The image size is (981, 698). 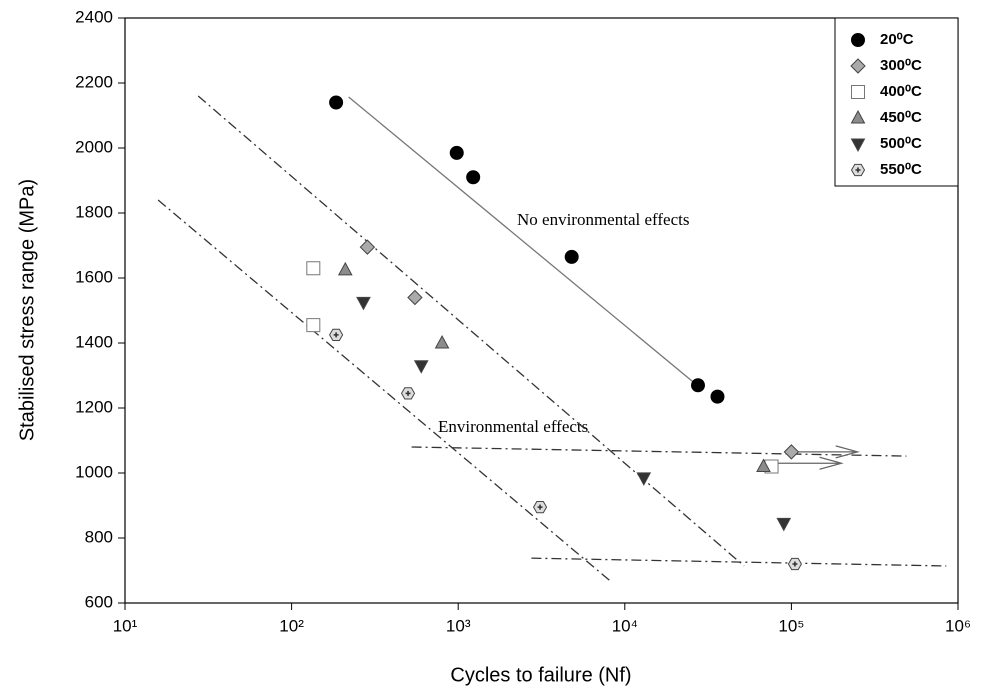 I want to click on legend-label: 550⁰C, so click(x=901, y=169).